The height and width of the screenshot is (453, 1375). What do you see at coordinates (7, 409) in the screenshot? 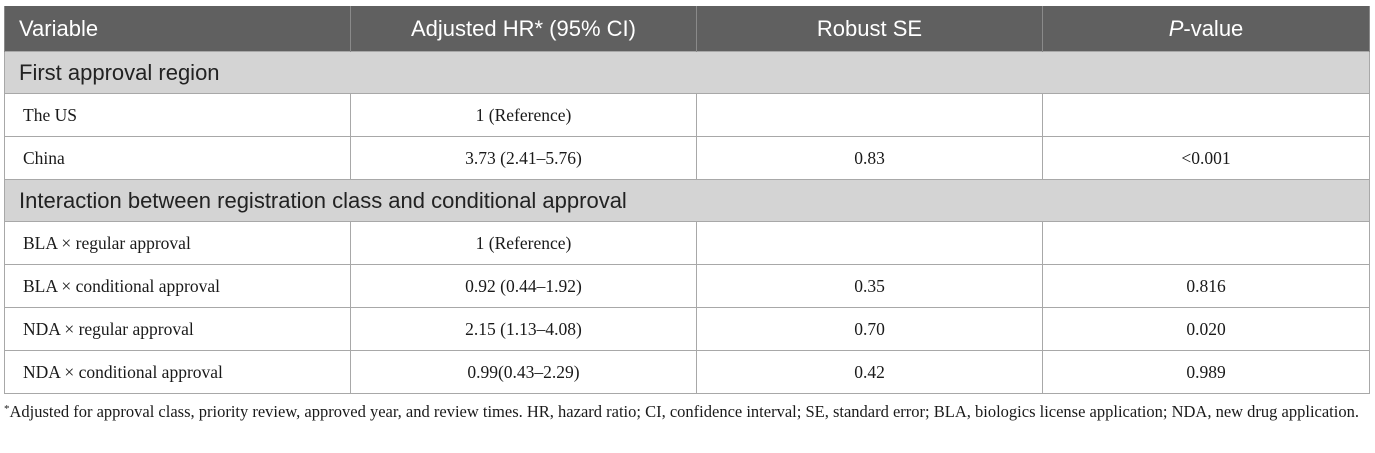
I see `footnote-marker: *` at bounding box center [7, 409].